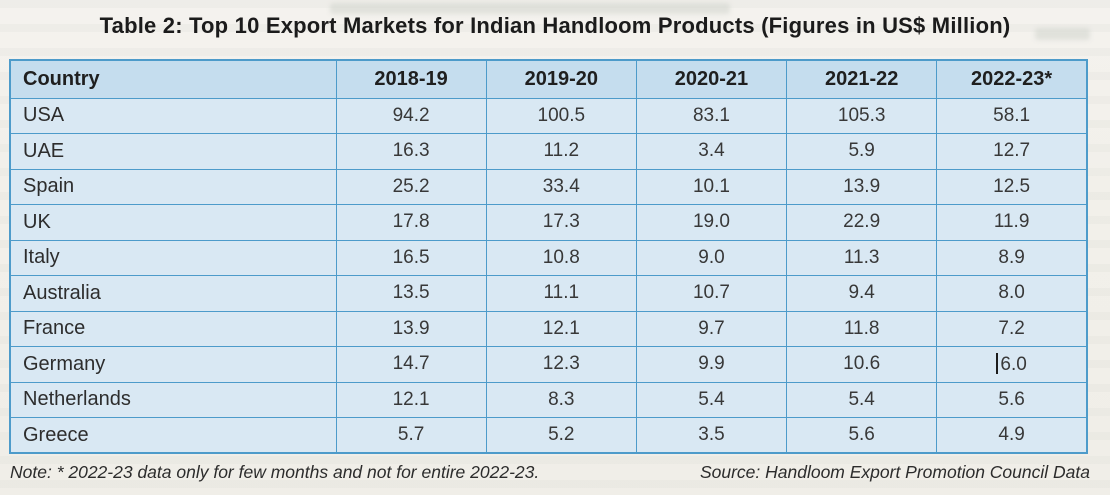  What do you see at coordinates (1012, 115) in the screenshot?
I see `value-cell: 58.1` at bounding box center [1012, 115].